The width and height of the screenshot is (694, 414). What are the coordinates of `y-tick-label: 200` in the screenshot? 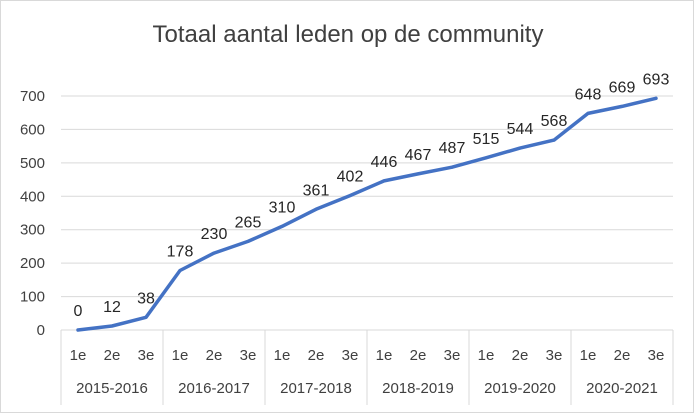 It's located at (32, 263).